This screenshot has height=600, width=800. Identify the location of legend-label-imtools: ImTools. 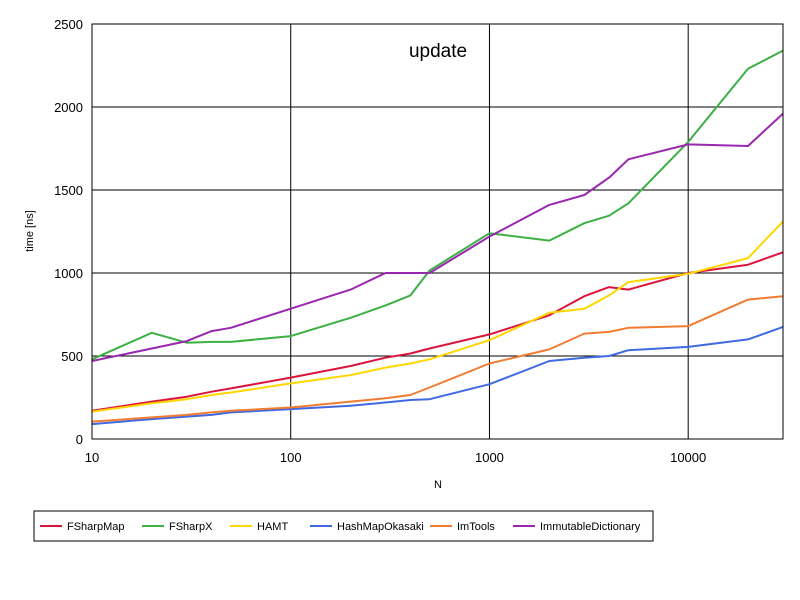
(476, 527).